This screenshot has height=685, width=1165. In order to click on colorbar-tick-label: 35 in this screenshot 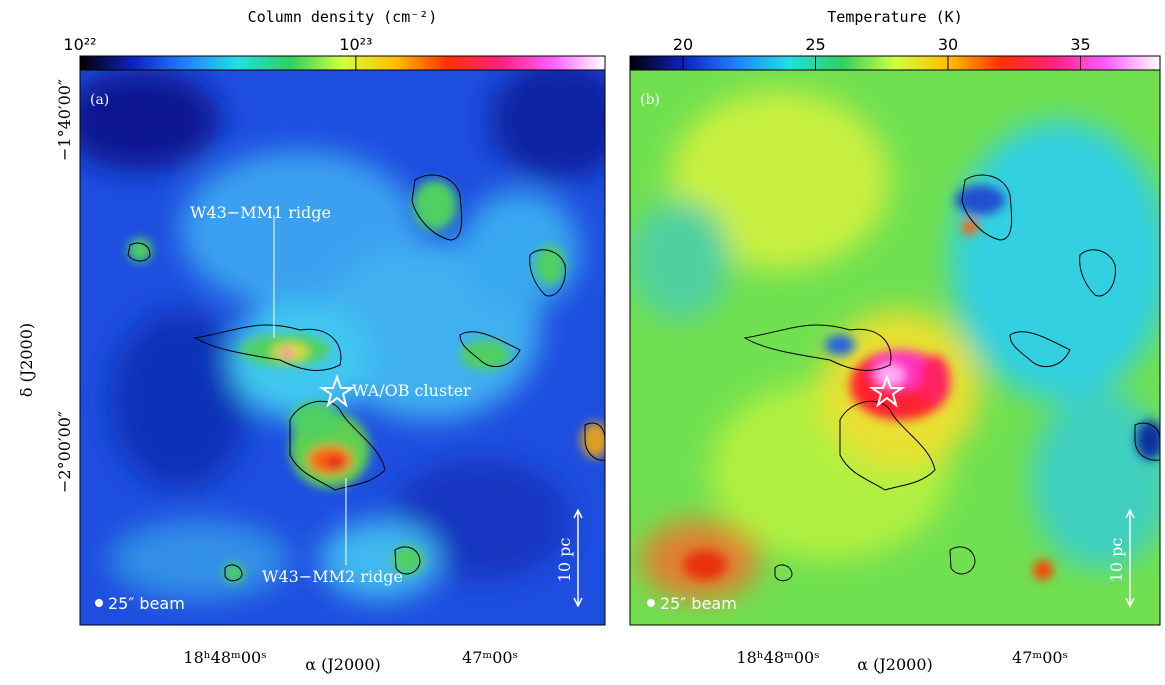, I will do `click(1080, 44)`.